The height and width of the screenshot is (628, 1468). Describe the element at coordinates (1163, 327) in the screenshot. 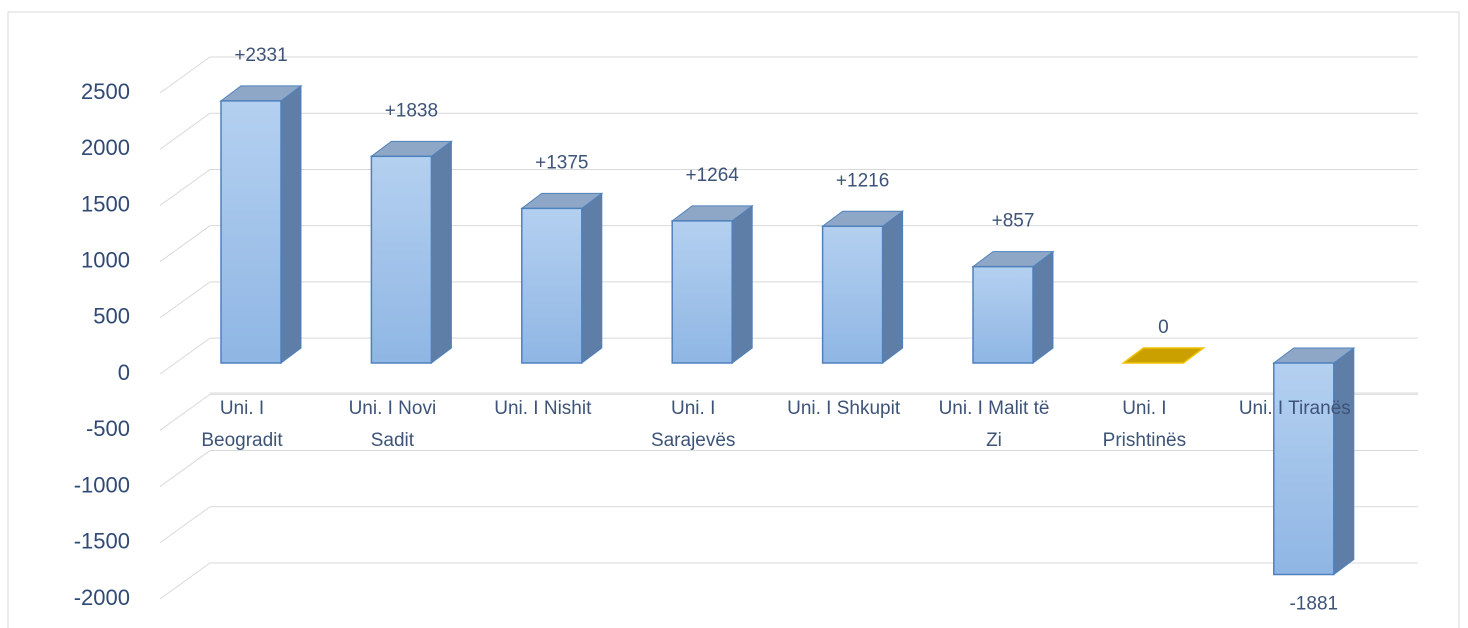

I see `data-label: 0` at that location.